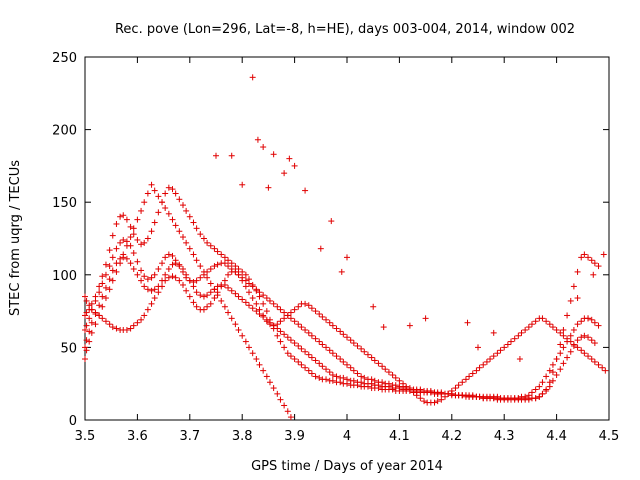 The height and width of the screenshot is (480, 640). What do you see at coordinates (242, 436) in the screenshot?
I see `x-tick-label: 3.8` at bounding box center [242, 436].